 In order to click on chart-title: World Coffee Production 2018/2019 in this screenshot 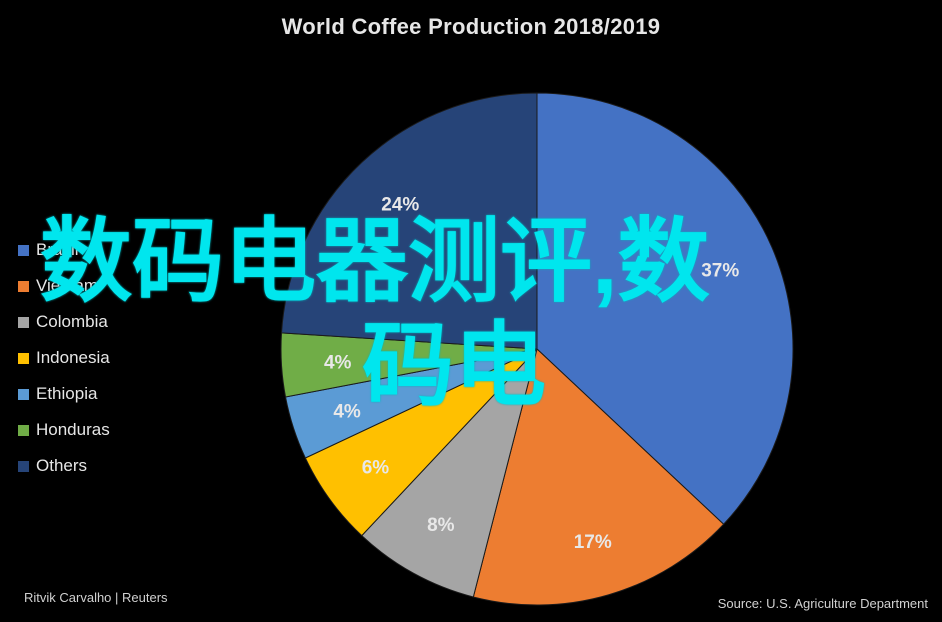, I will do `click(471, 26)`.